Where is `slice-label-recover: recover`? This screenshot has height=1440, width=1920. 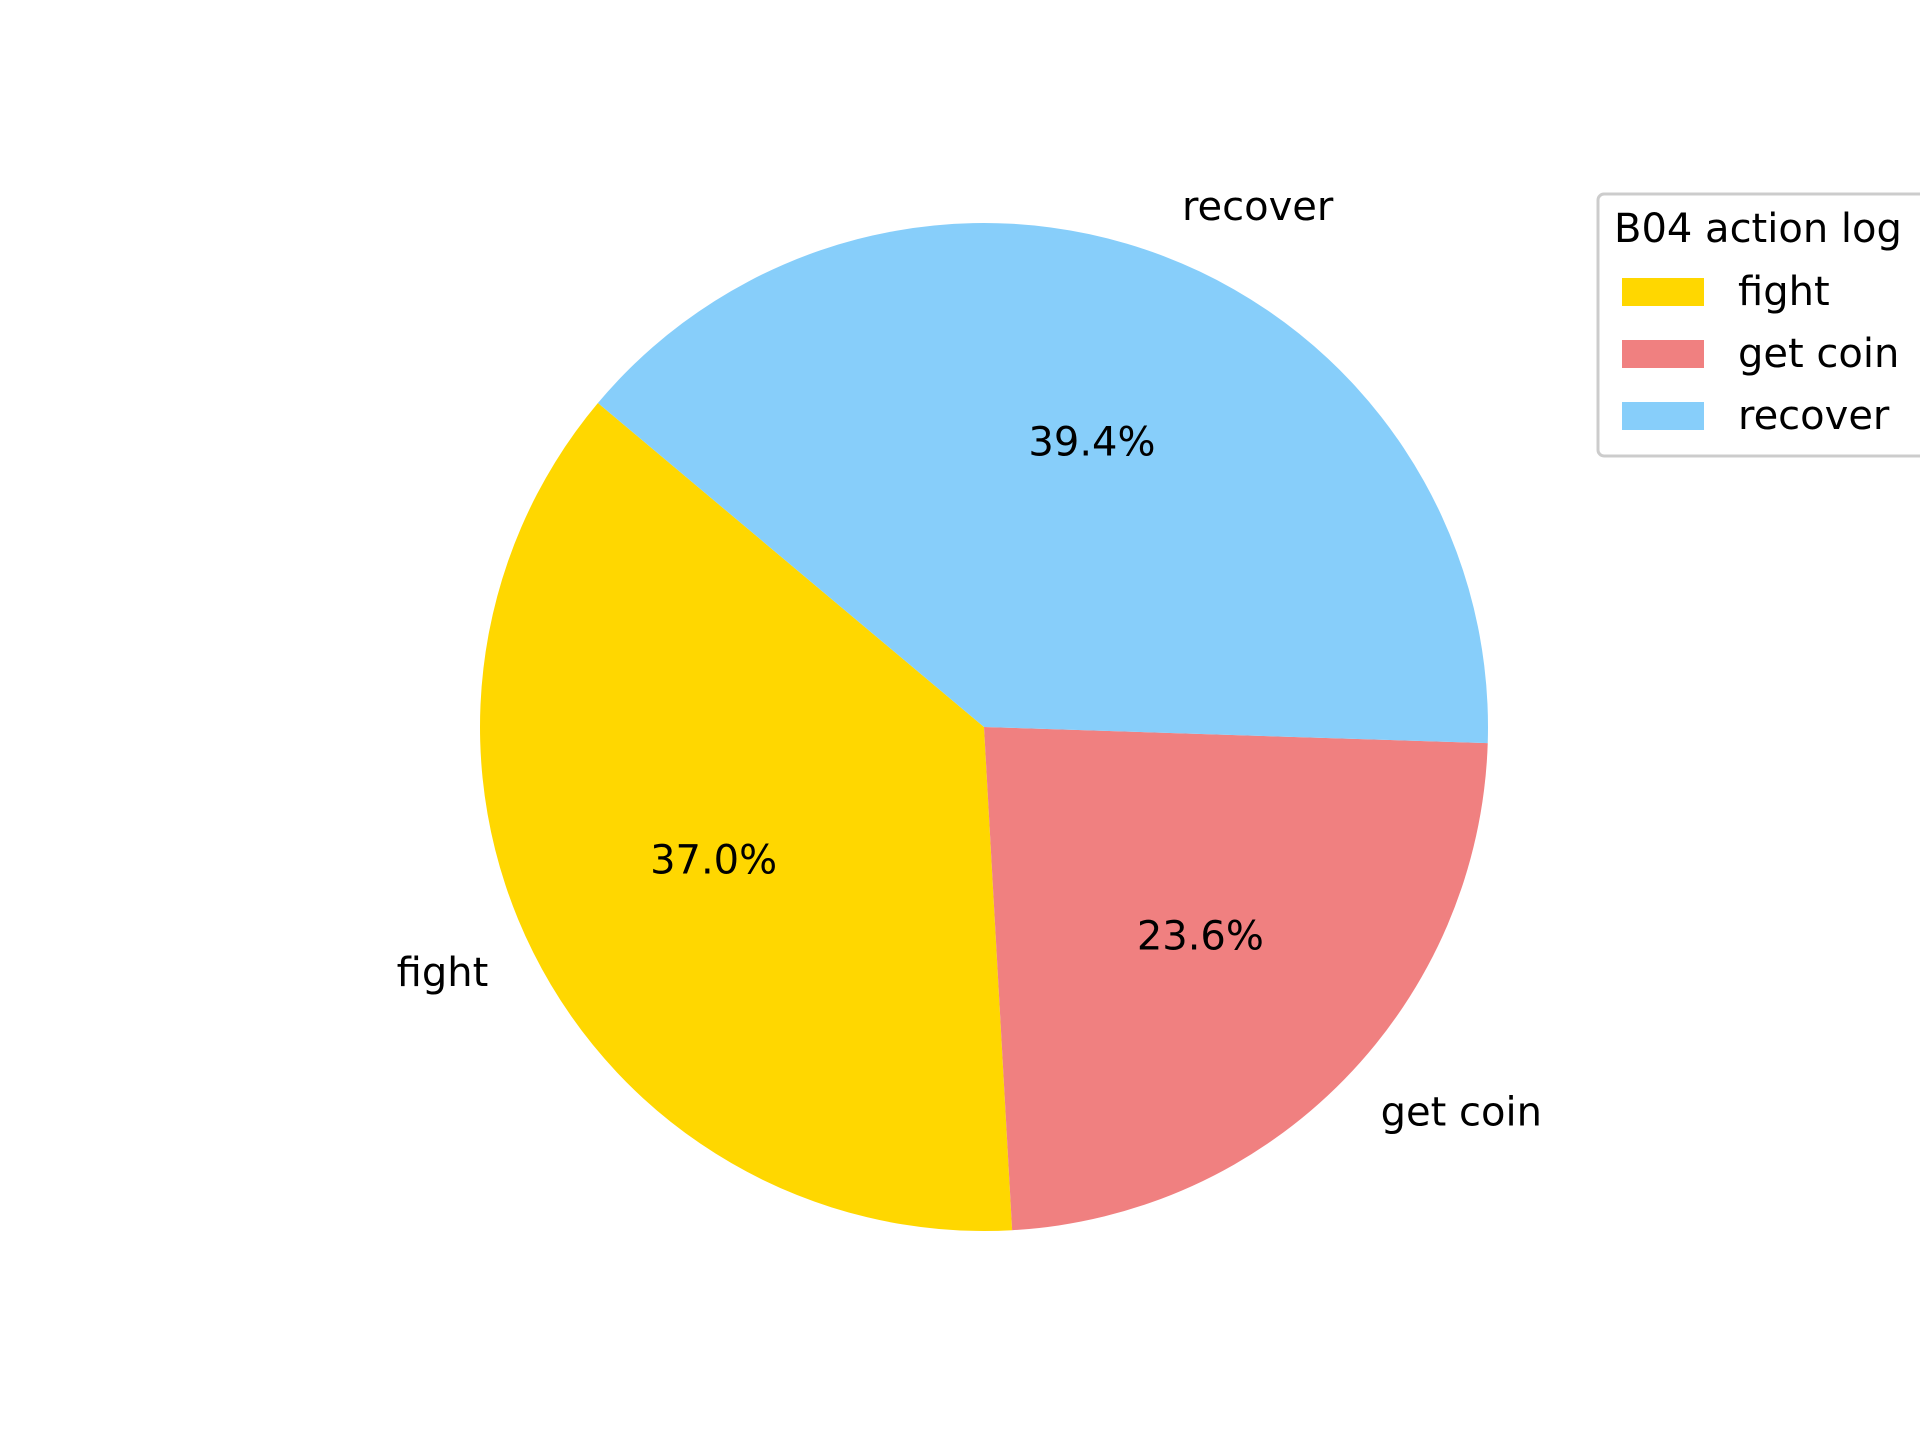 slice-label-recover: recover is located at coordinates (1258, 207).